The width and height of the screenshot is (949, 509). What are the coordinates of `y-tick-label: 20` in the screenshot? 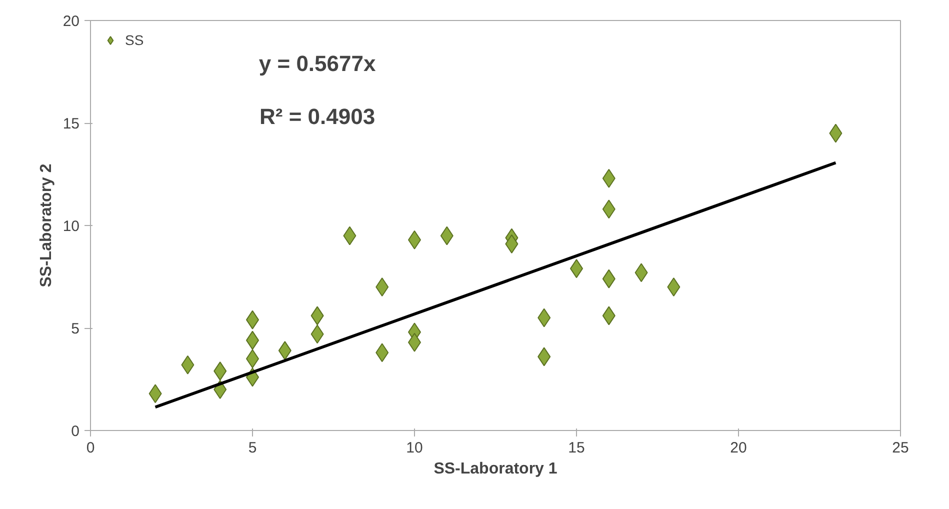 It's located at (71, 21).